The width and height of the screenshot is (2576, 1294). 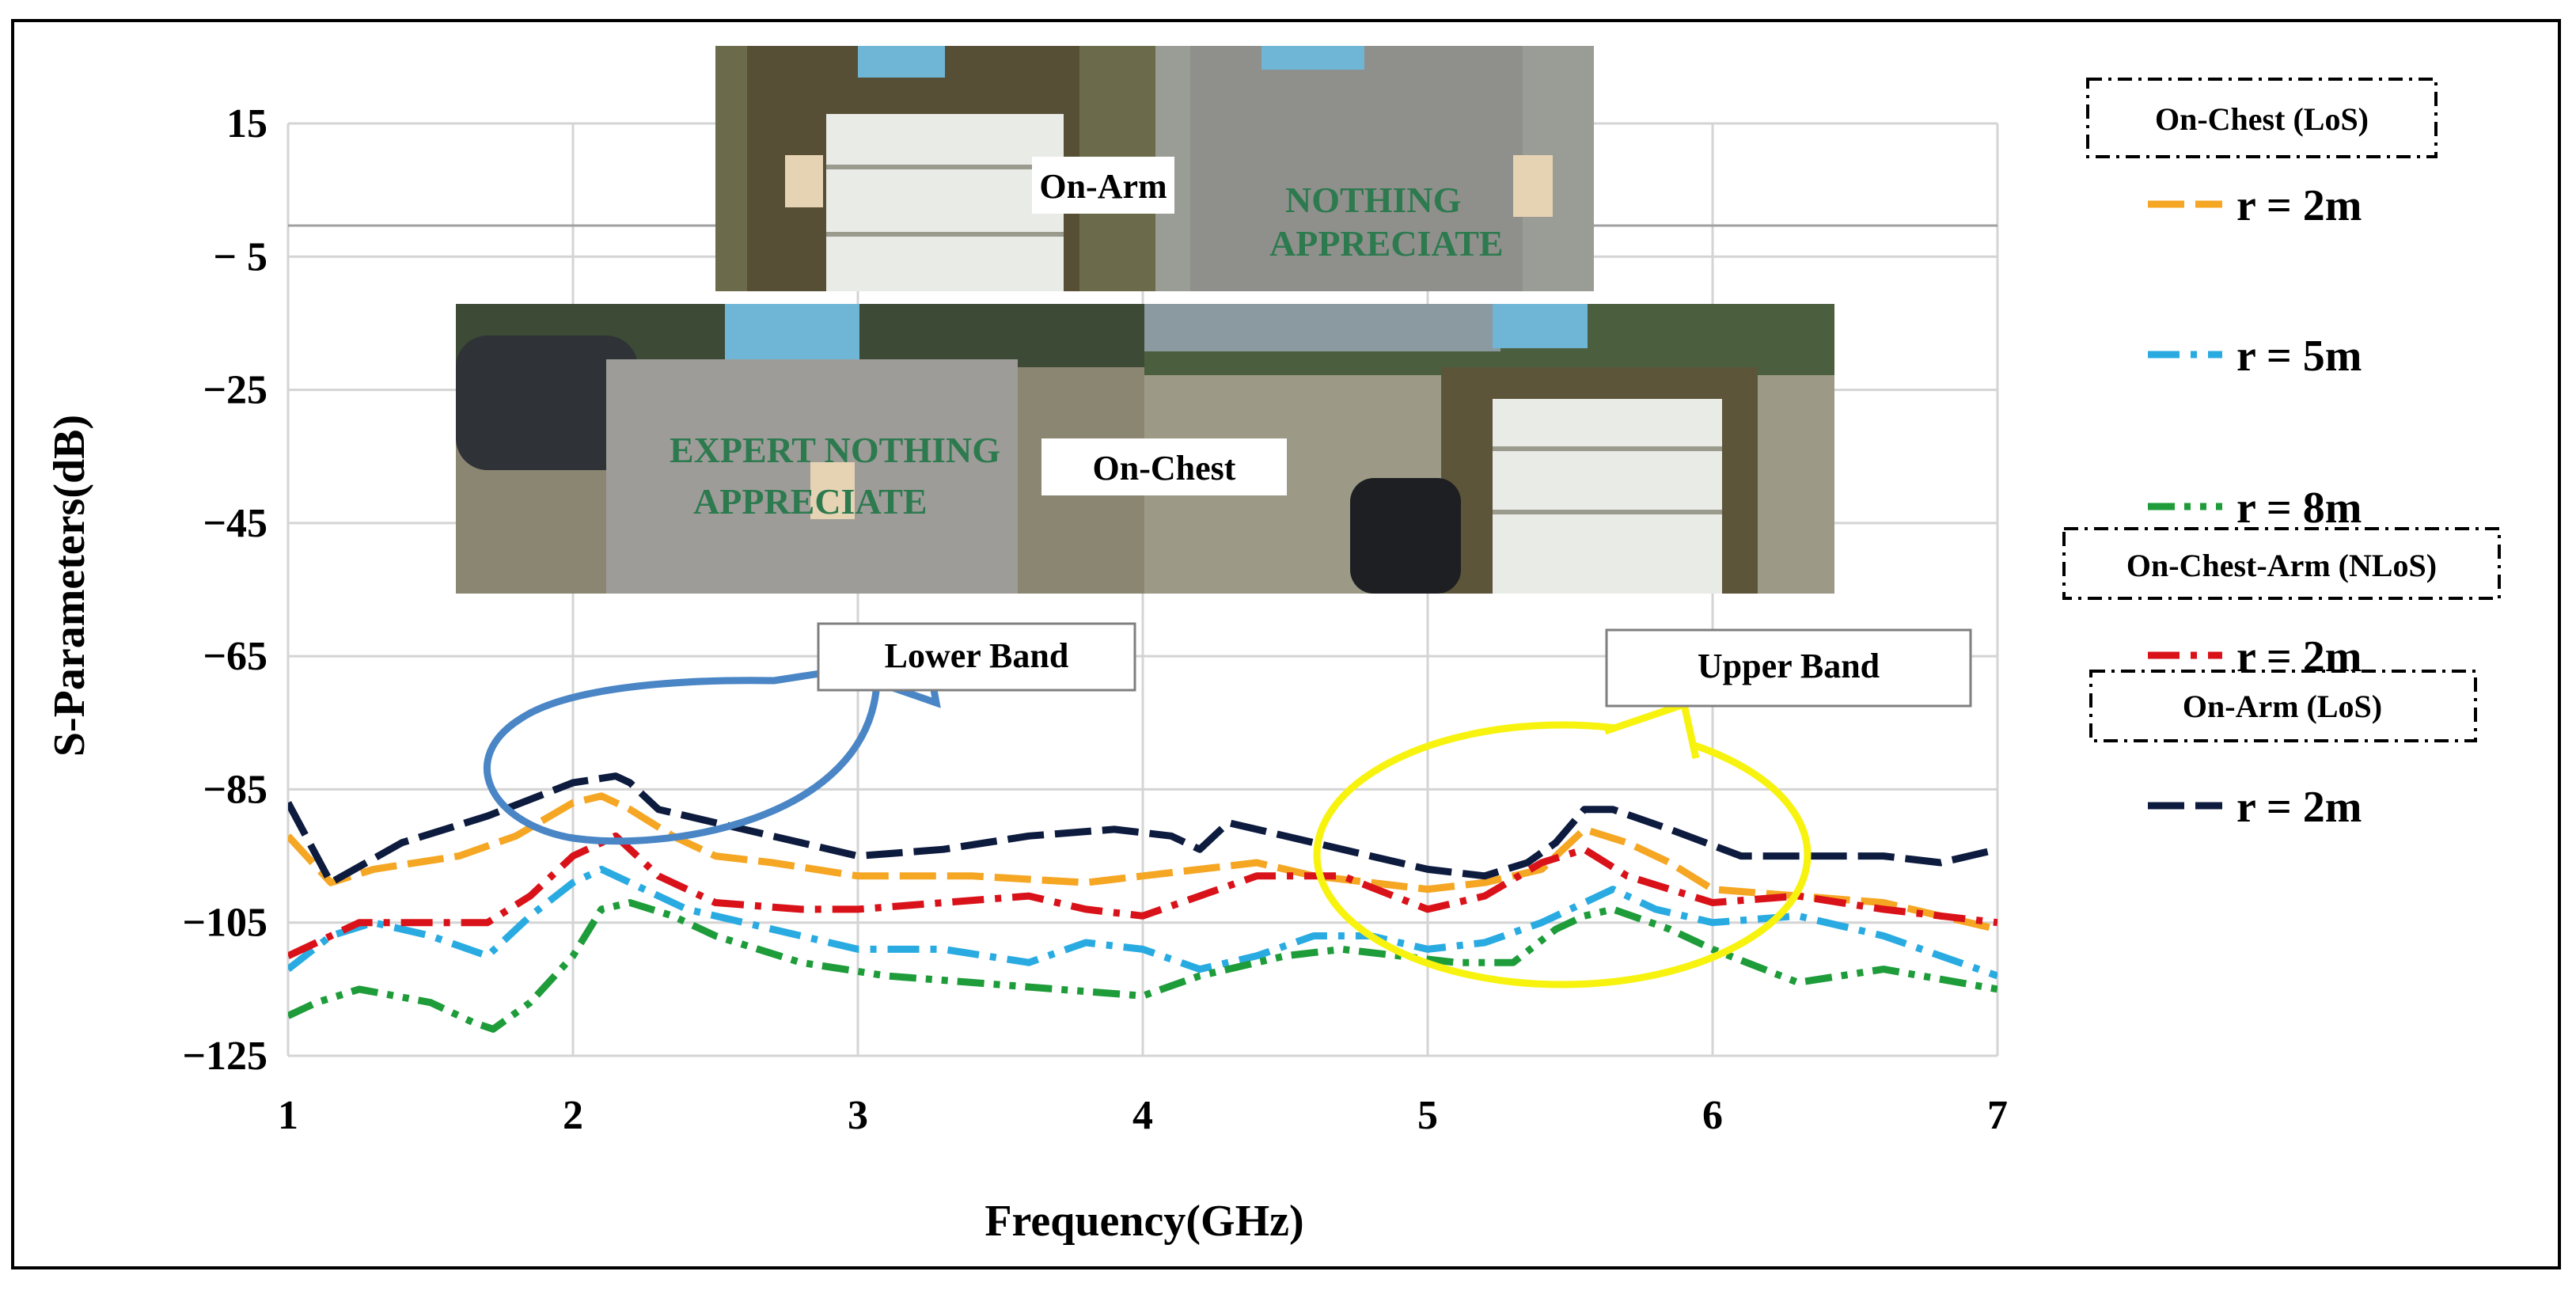 I want to click on svg-text: EXPERT NOTHING, so click(x=835, y=450).